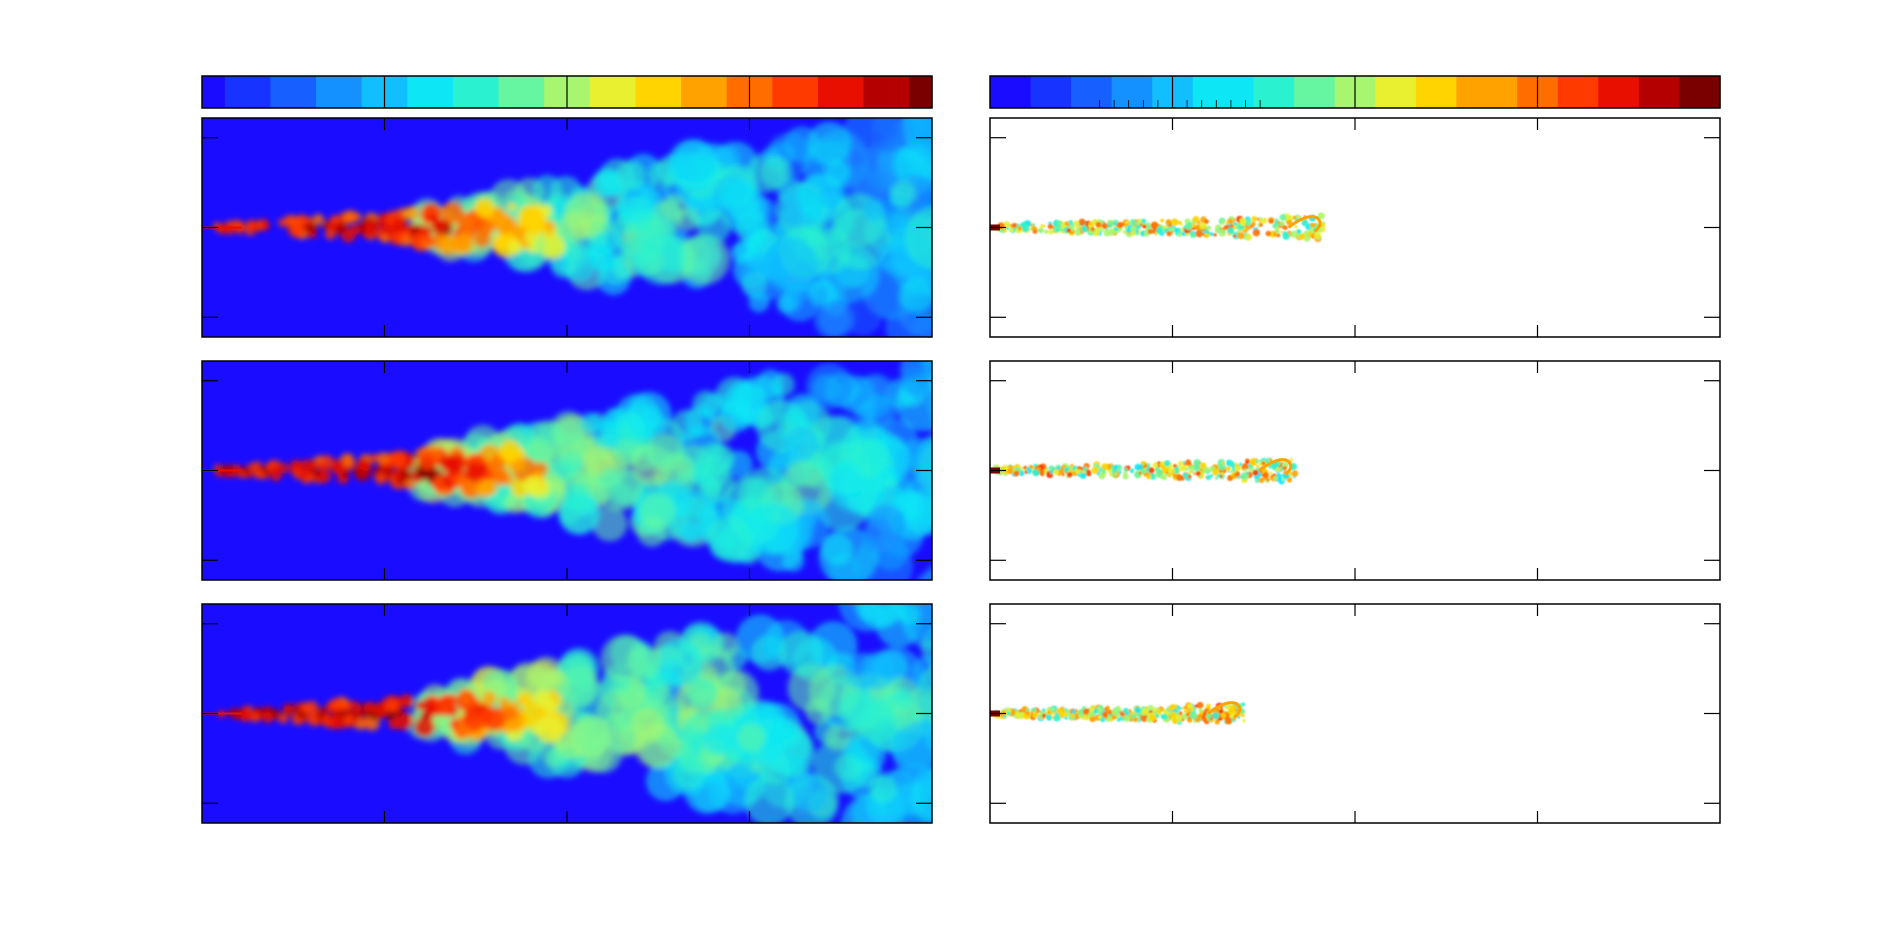  I want to click on streak-tip, so click(1275, 467).